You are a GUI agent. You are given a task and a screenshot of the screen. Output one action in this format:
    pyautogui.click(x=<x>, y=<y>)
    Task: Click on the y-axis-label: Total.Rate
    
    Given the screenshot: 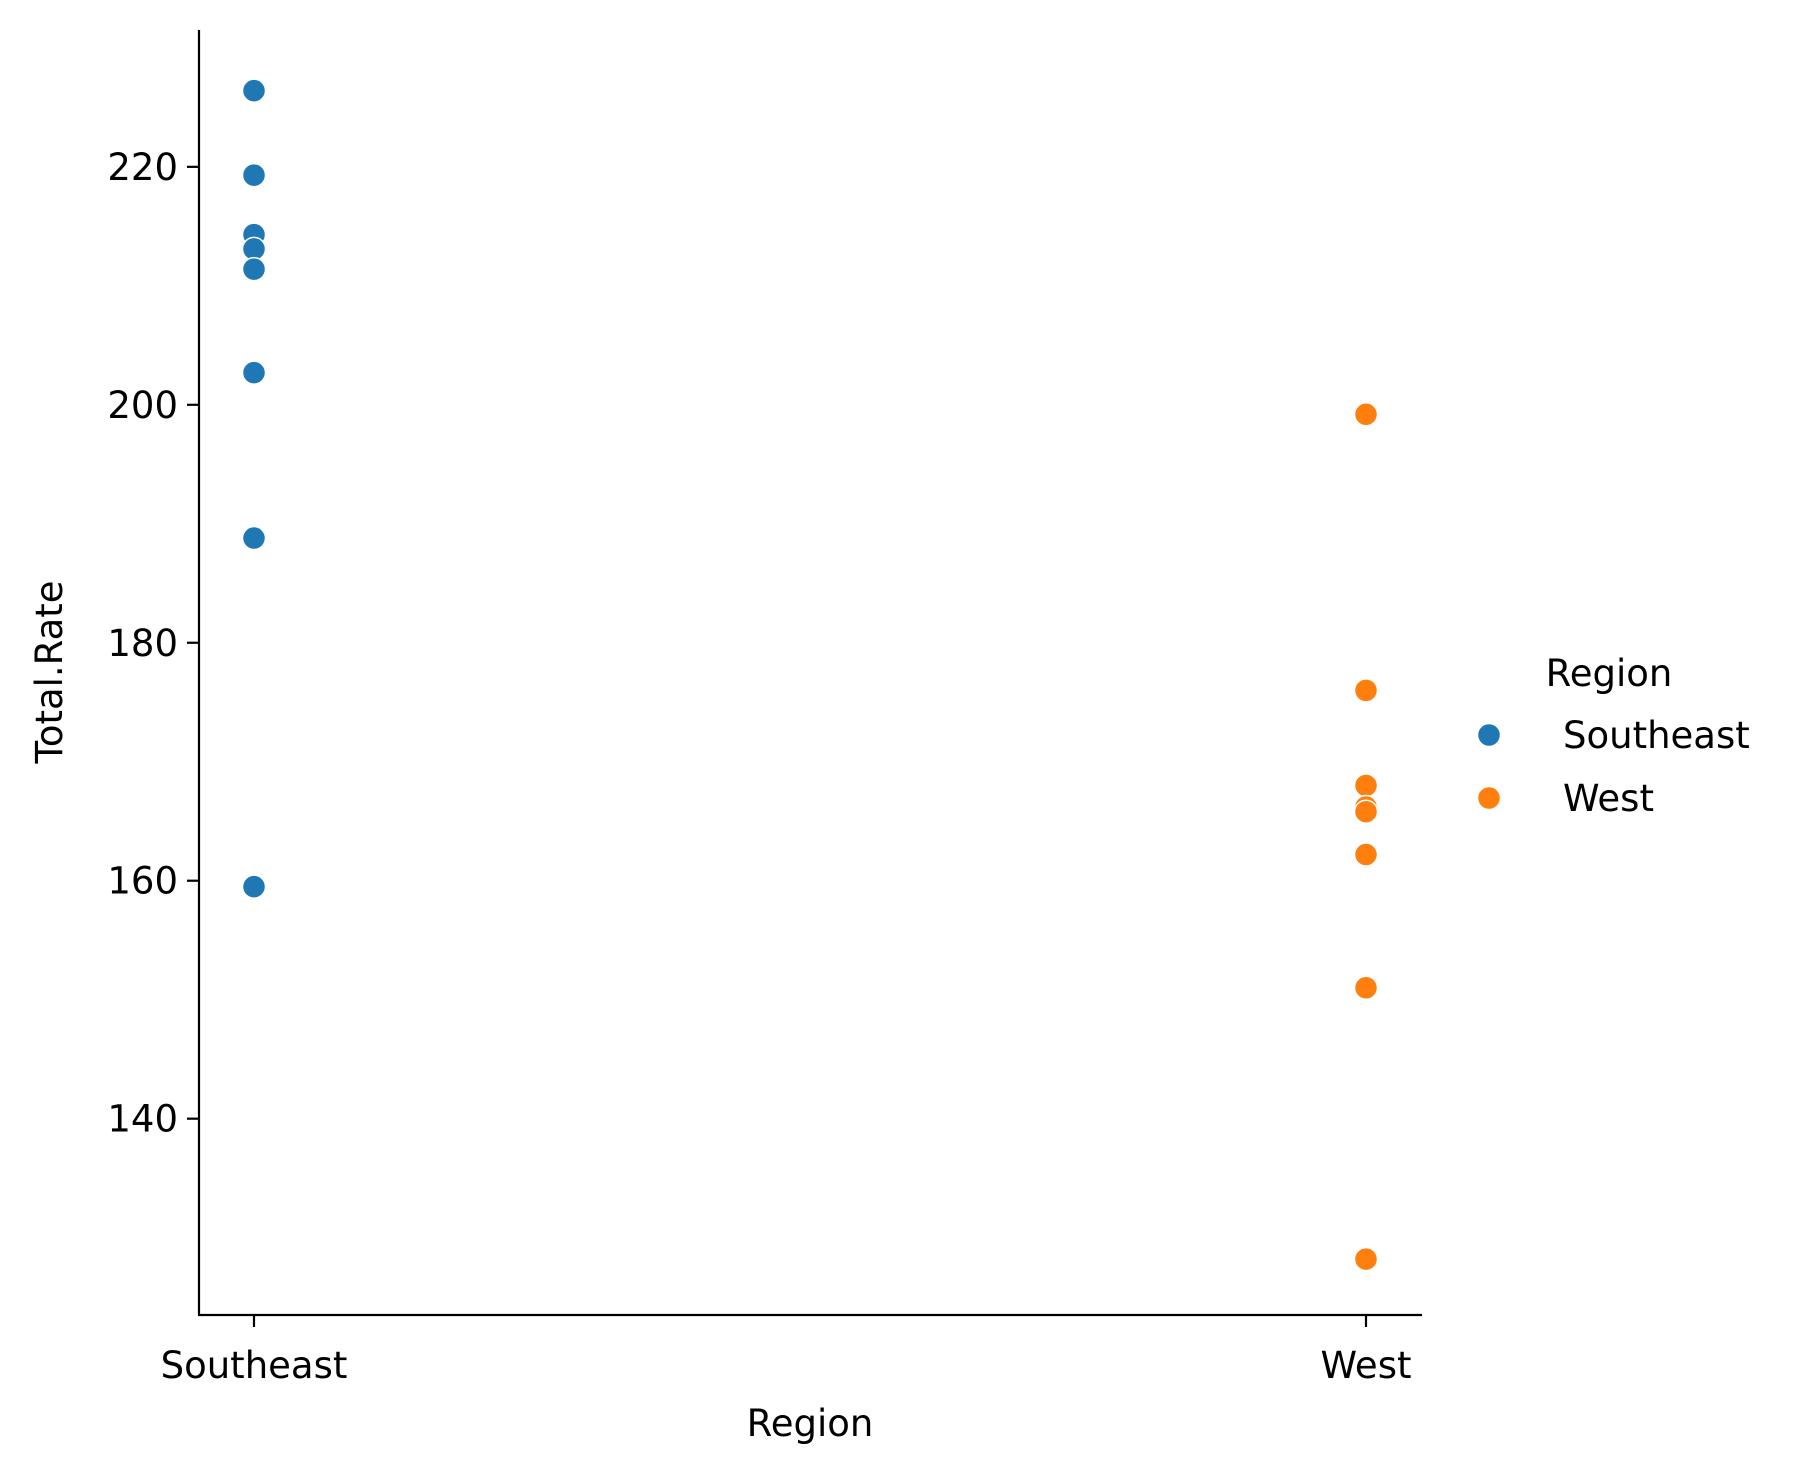 What is the action you would take?
    pyautogui.click(x=49, y=672)
    